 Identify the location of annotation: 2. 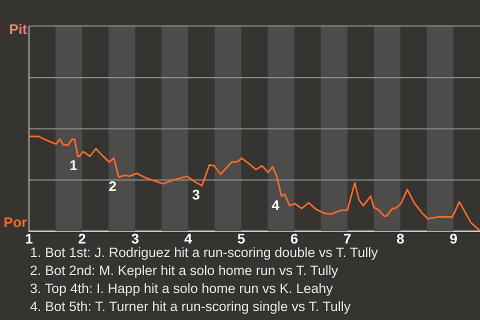
(112, 186).